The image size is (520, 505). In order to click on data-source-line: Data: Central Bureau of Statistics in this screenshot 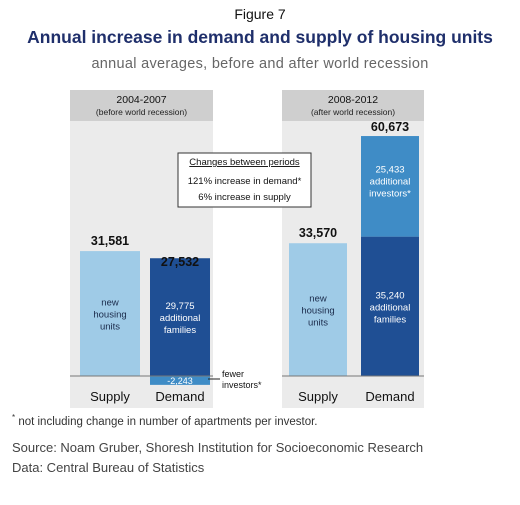, I will do `click(108, 467)`.